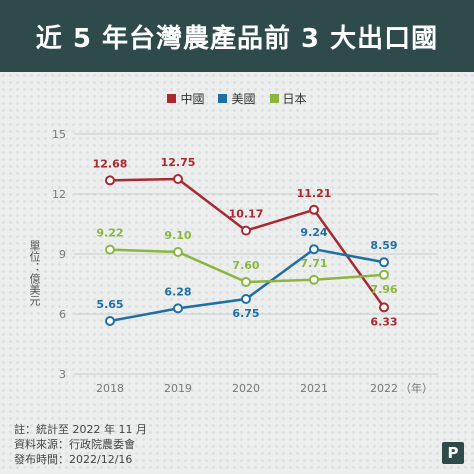  Describe the element at coordinates (246, 214) in the screenshot. I see `data-label-china-2020: 10.17` at that location.